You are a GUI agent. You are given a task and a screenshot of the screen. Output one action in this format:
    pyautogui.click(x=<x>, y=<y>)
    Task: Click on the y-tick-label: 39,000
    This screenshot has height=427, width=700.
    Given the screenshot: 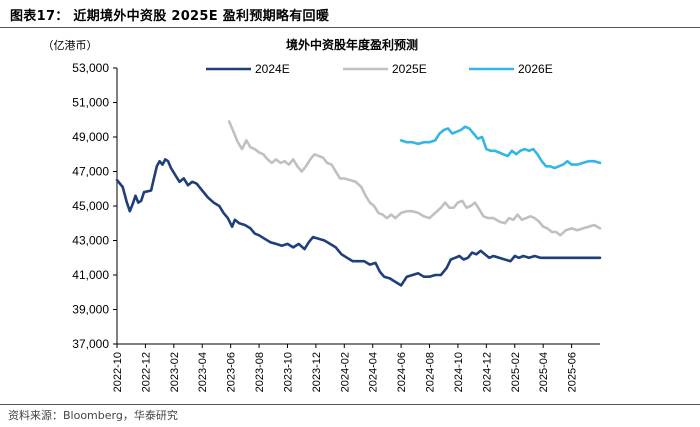 What is the action you would take?
    pyautogui.click(x=90, y=310)
    